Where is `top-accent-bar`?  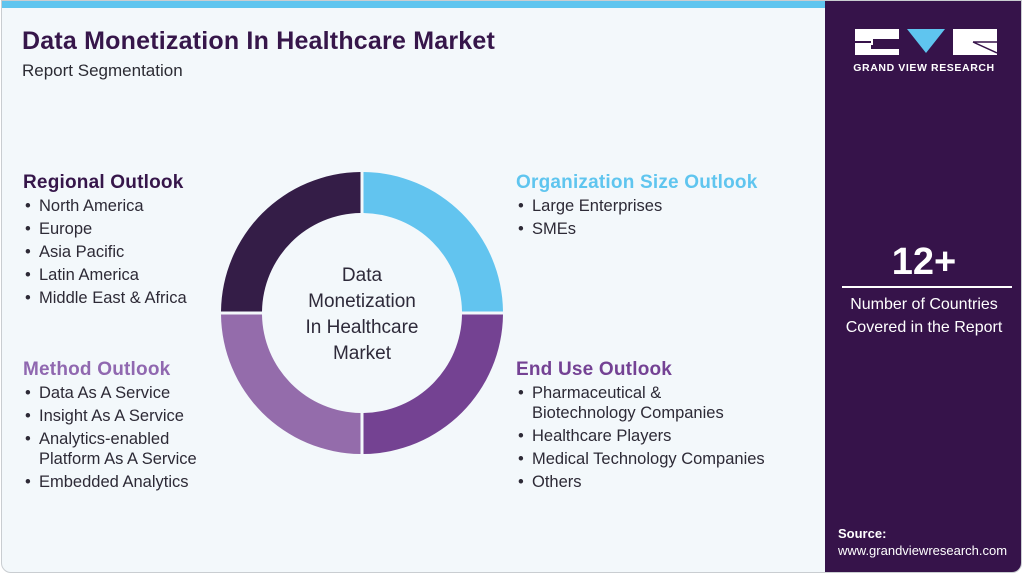
top-accent-bar is located at coordinates (413, 4).